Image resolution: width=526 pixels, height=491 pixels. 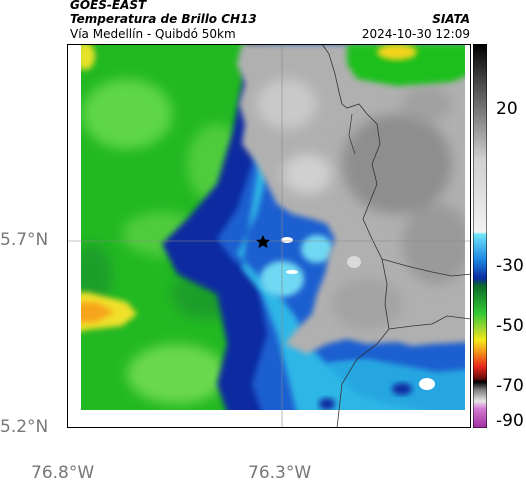 What do you see at coordinates (480, 236) in the screenshot?
I see `colorbar` at bounding box center [480, 236].